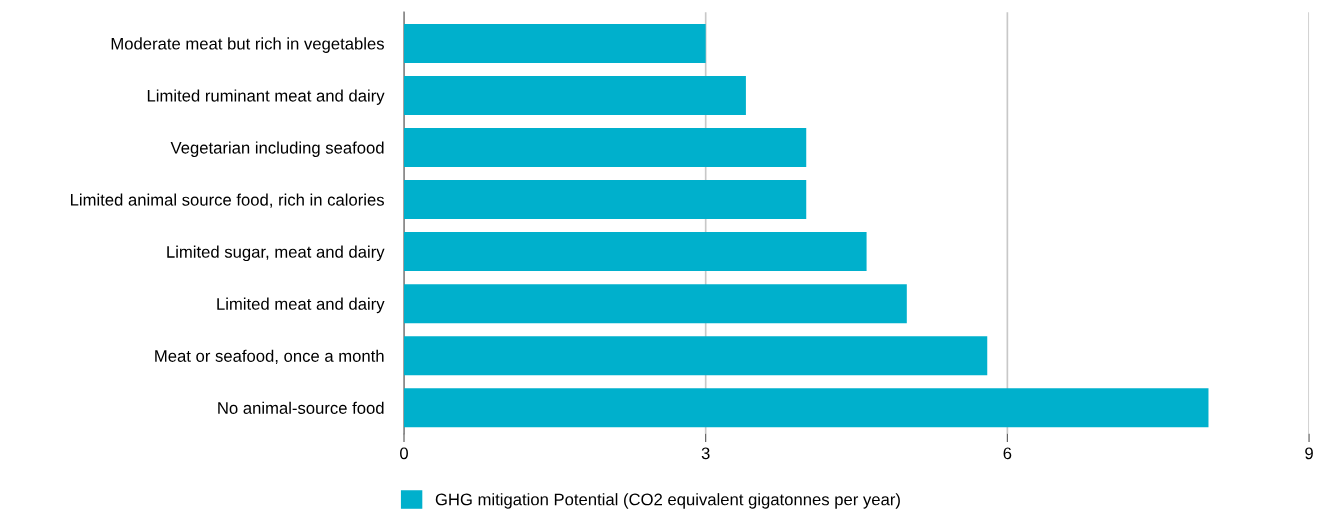 Image resolution: width=1322 pixels, height=529 pixels. What do you see at coordinates (266, 97) in the screenshot?
I see `y-tick-label: Limited ruminant meat and dairy` at bounding box center [266, 97].